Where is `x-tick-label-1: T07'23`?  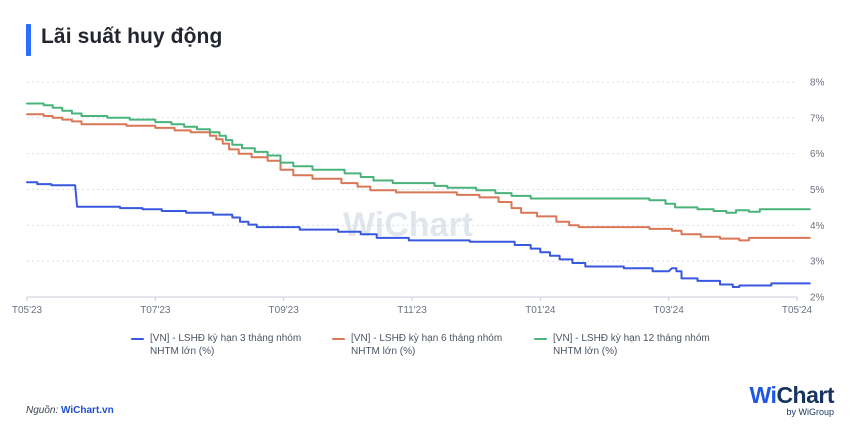 x-tick-label-1: T07'23 is located at coordinates (155, 310).